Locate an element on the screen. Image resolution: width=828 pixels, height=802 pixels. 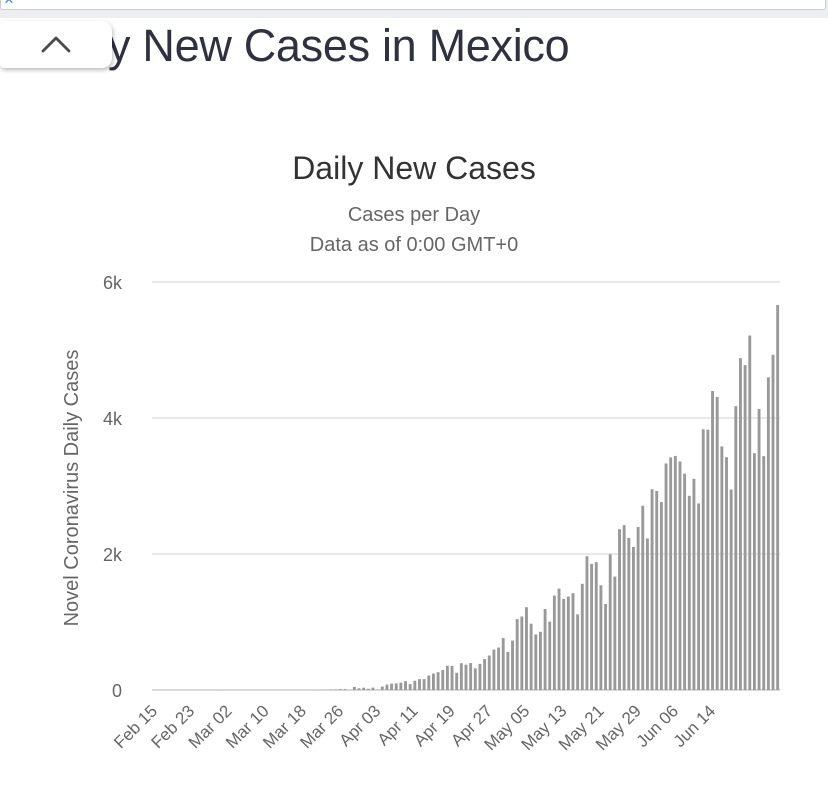
chart-subtitle: Cases per Day is located at coordinates (414, 215).